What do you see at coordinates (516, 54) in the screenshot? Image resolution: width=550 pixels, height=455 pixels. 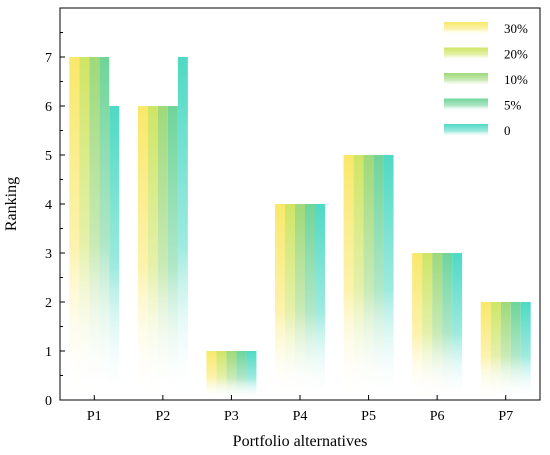 I see `legend-label: 20%` at bounding box center [516, 54].